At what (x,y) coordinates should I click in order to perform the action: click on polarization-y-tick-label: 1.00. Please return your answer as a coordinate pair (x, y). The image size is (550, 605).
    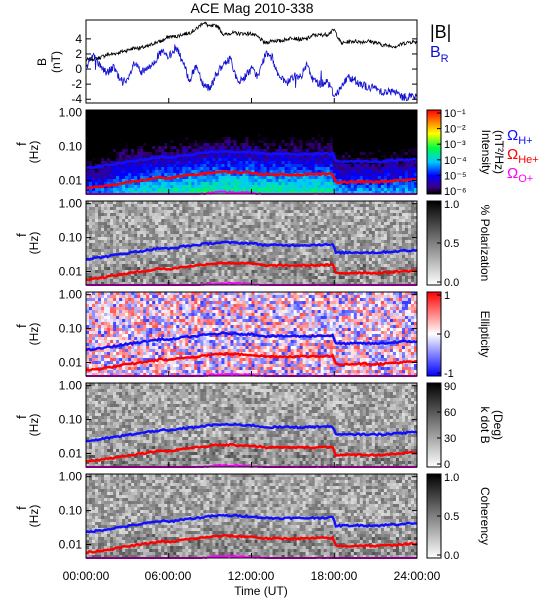
    Looking at the image, I should click on (71, 204).